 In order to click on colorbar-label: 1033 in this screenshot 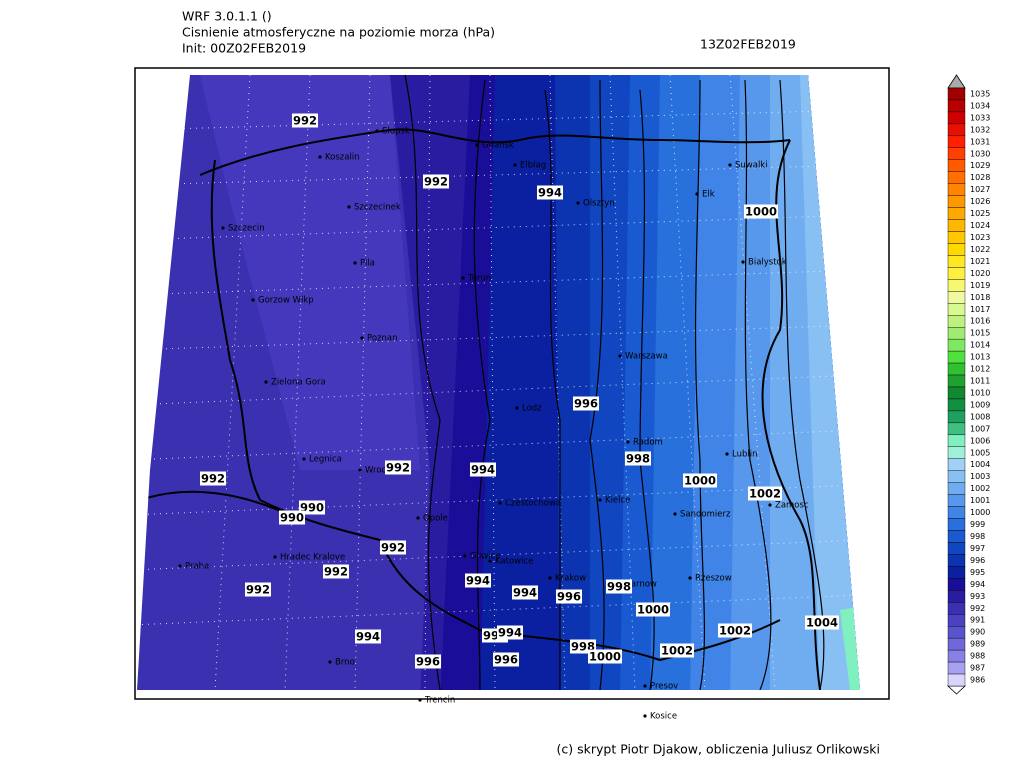, I will do `click(980, 117)`.